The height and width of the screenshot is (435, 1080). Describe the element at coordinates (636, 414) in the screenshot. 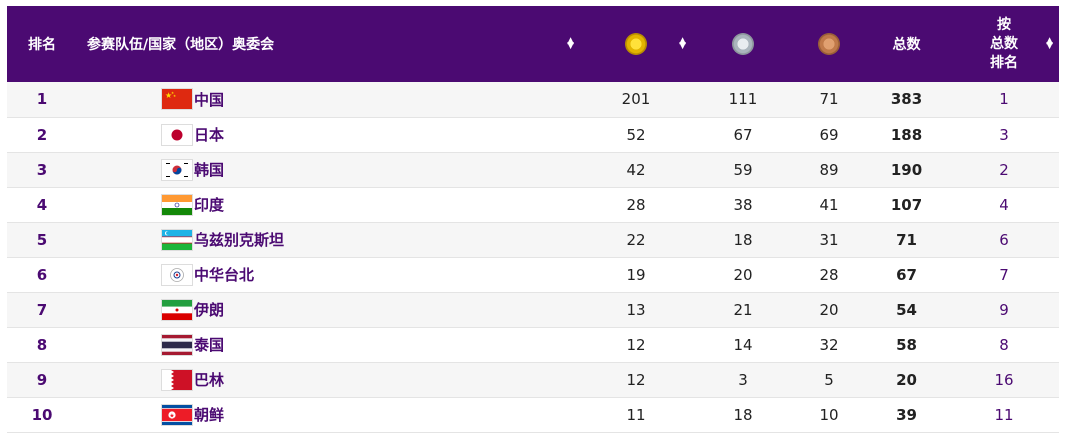

I see `gold-count: 11` at that location.